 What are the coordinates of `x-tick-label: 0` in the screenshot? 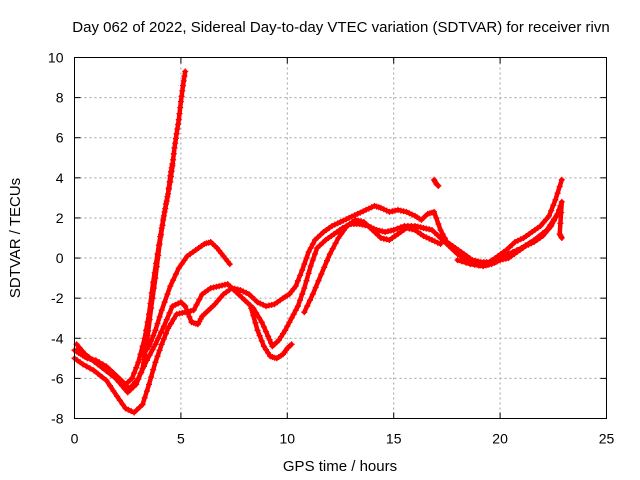 It's located at (75, 439).